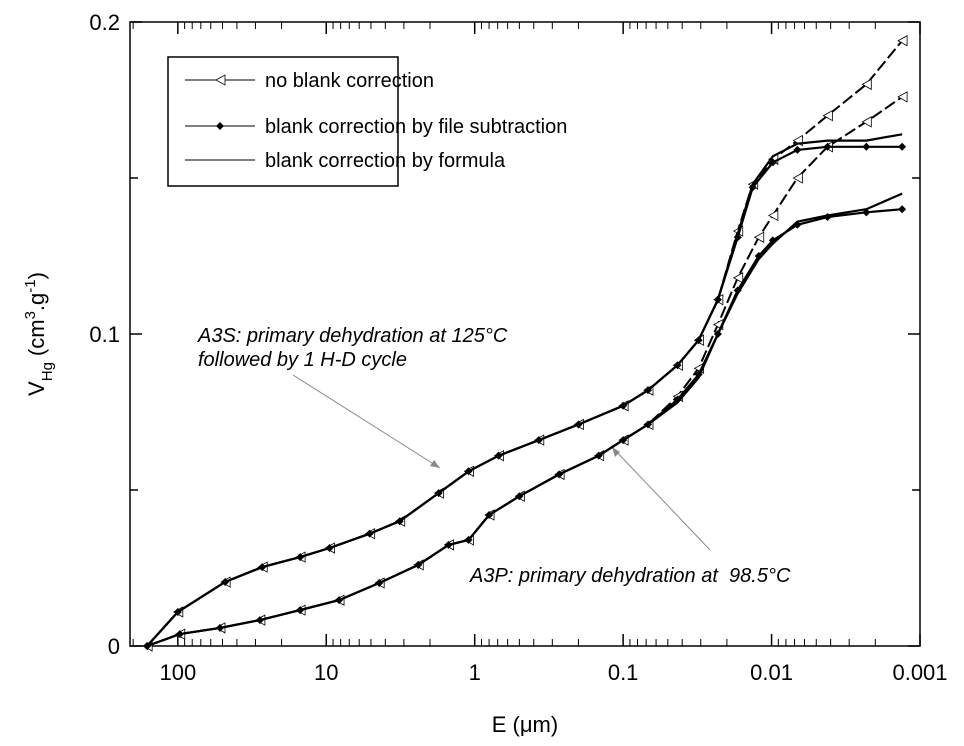 The width and height of the screenshot is (964, 746). I want to click on y-label-end: ), so click(36, 275).